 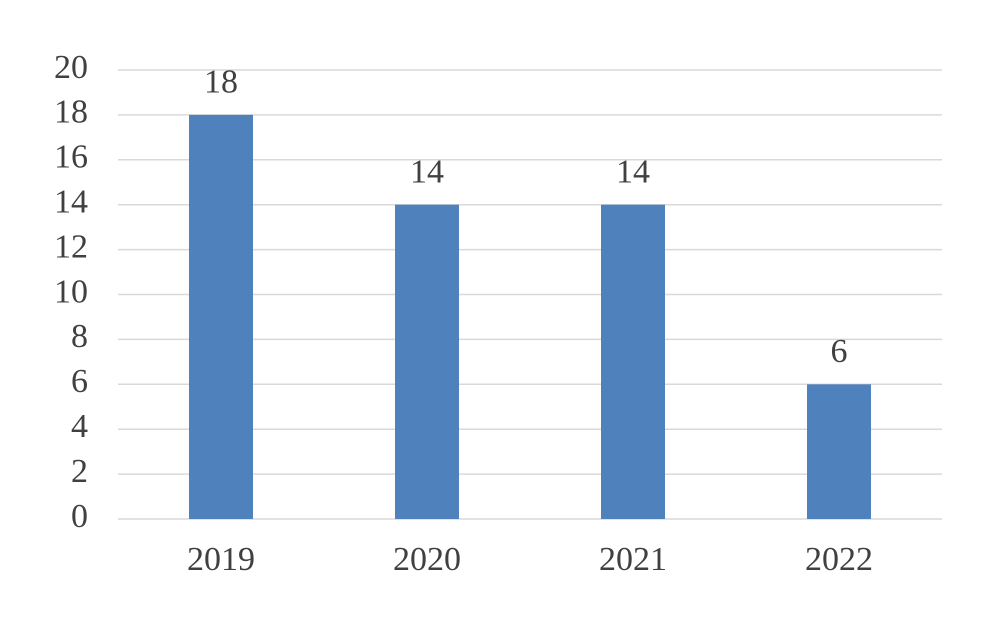 I want to click on data-label: 6, so click(x=839, y=351).